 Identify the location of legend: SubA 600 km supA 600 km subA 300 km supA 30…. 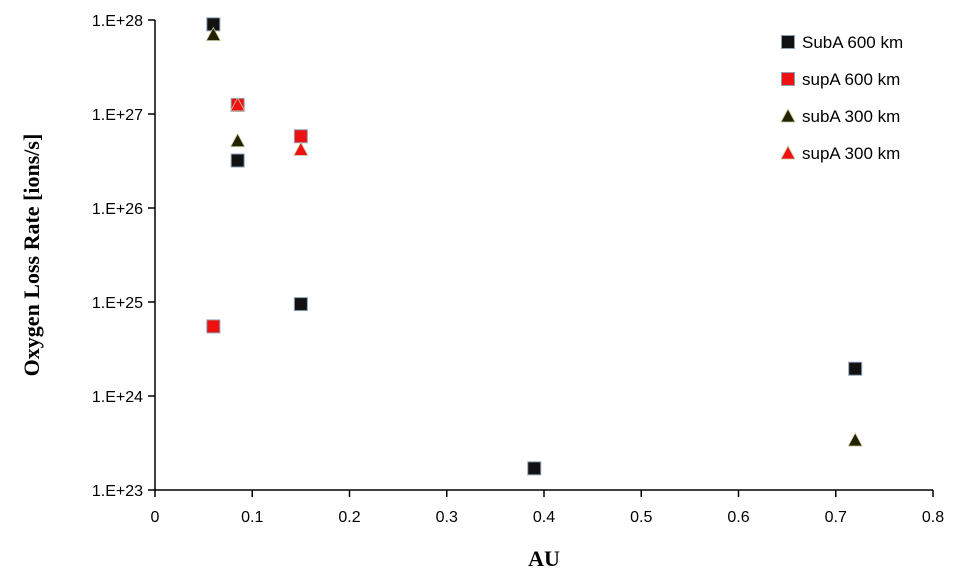
(841, 98).